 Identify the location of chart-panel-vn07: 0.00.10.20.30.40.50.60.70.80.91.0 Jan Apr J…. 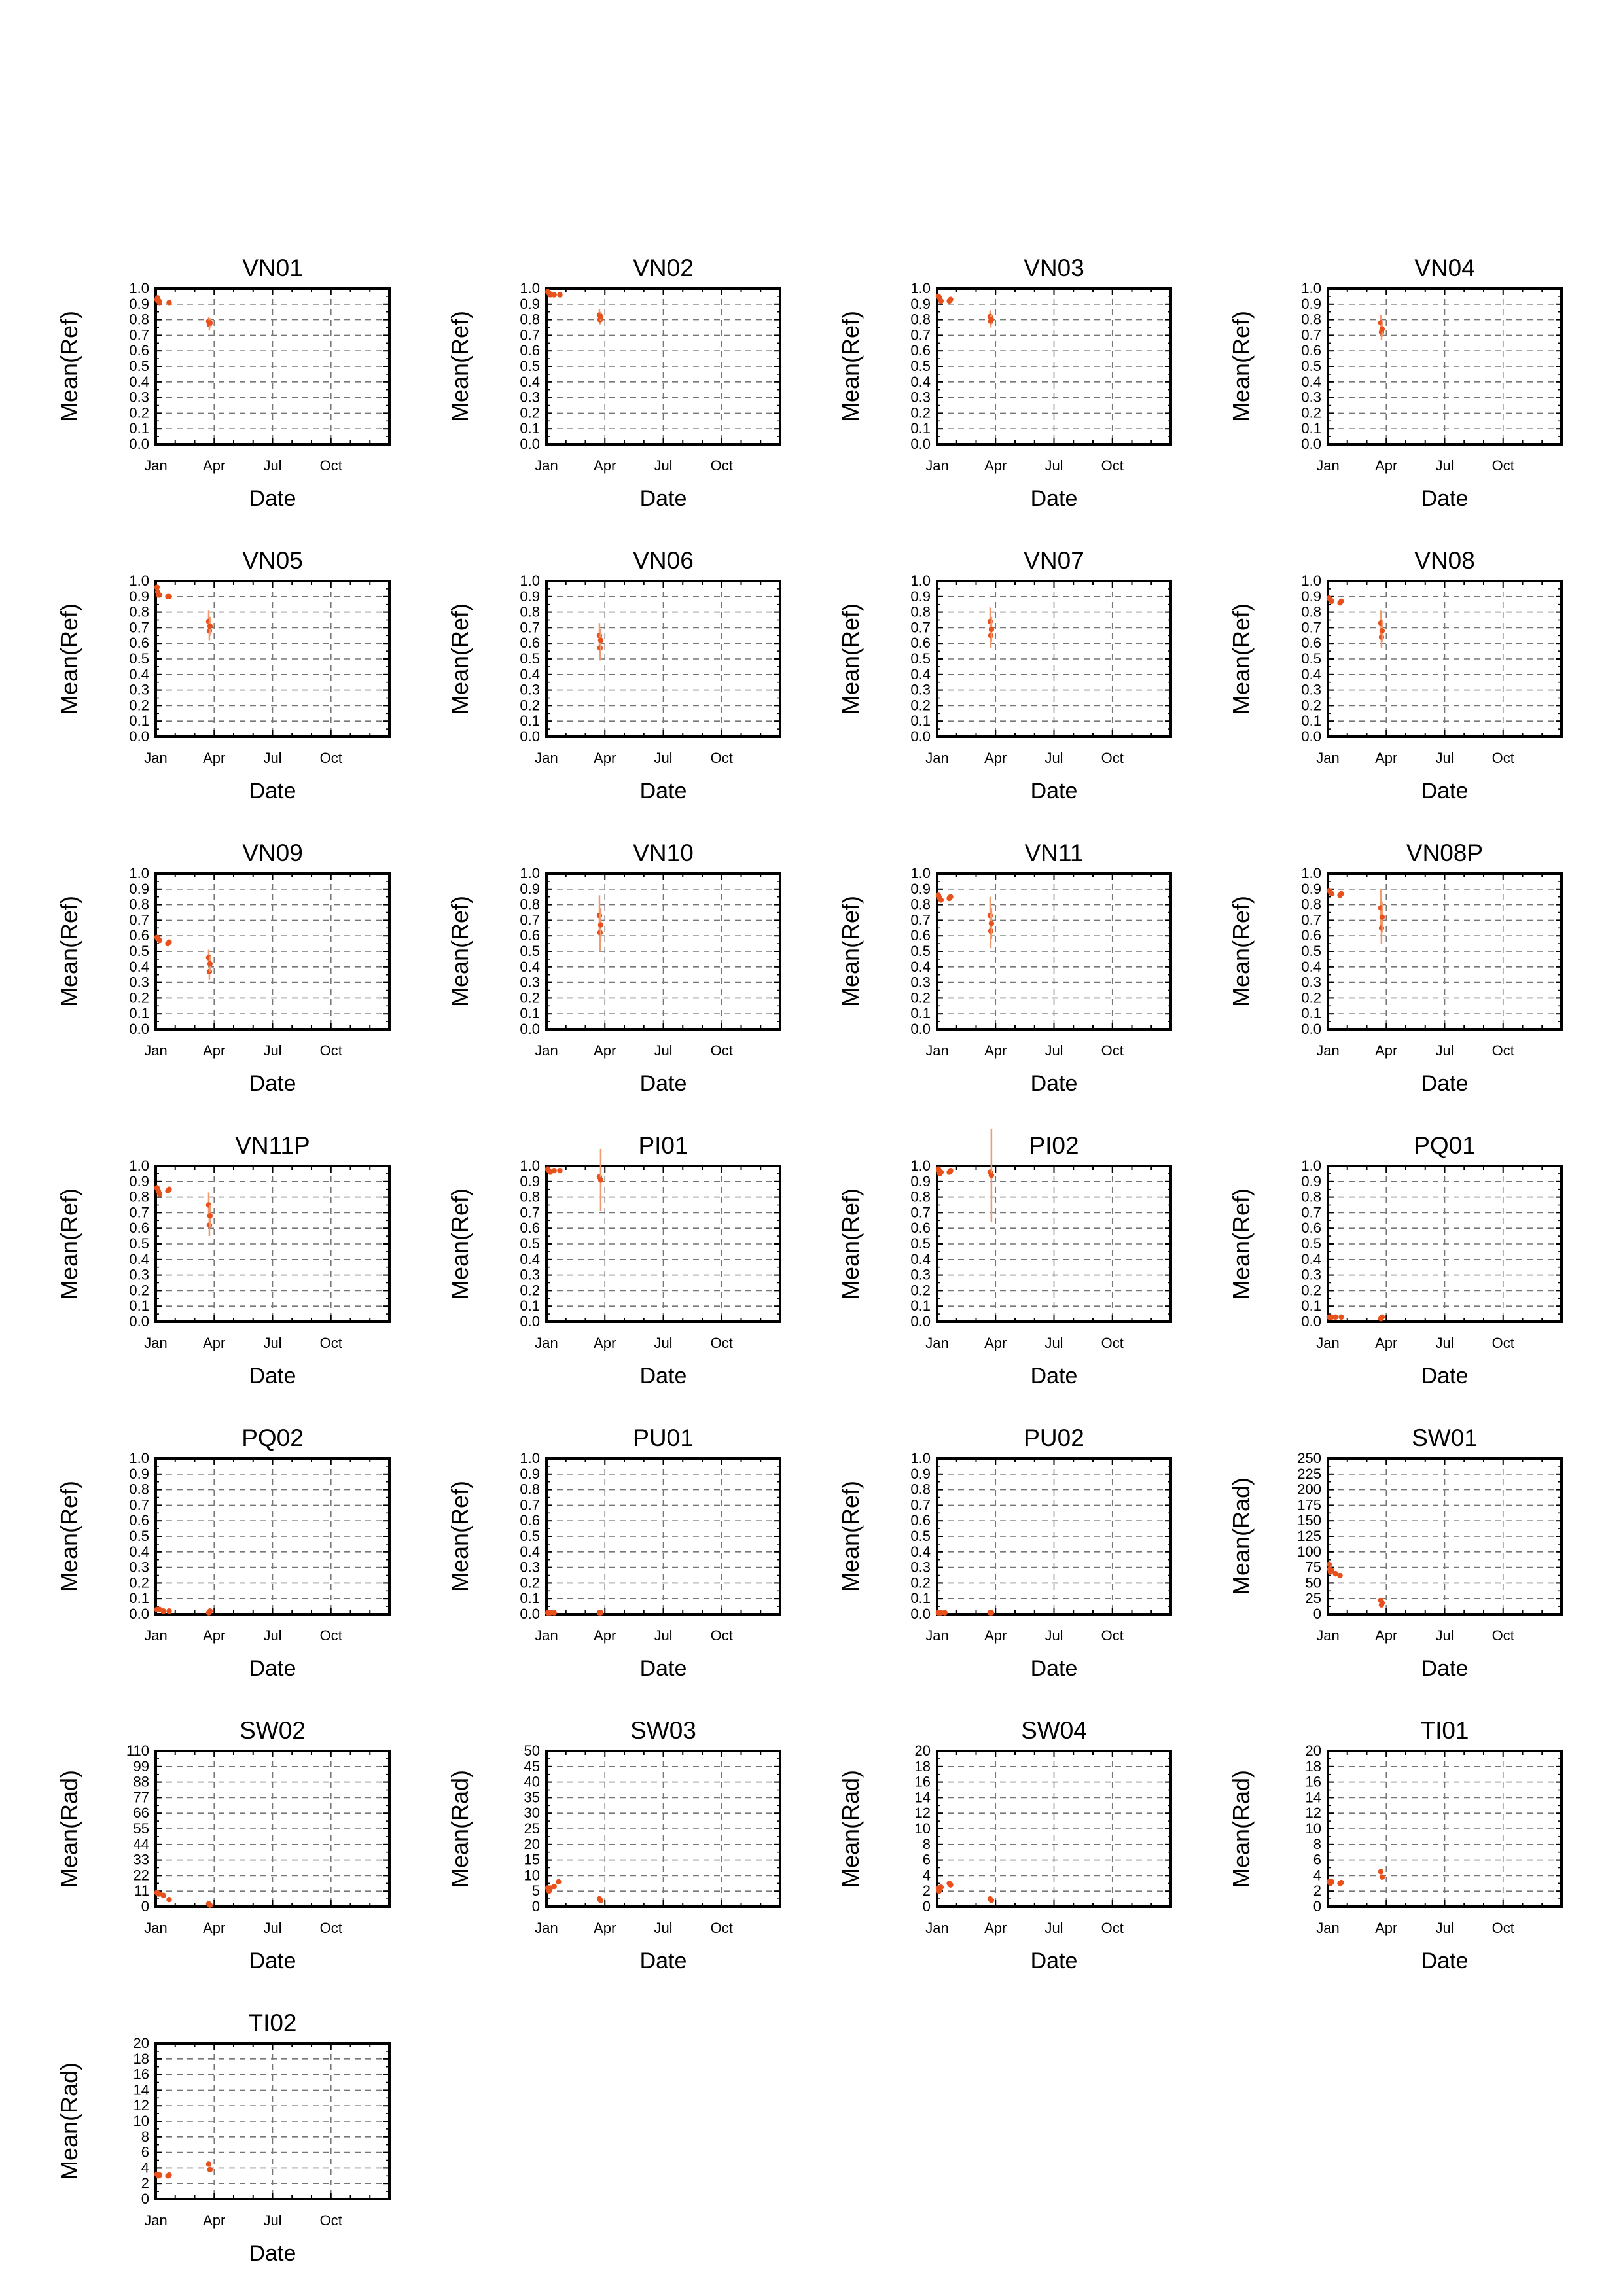
(1005, 675).